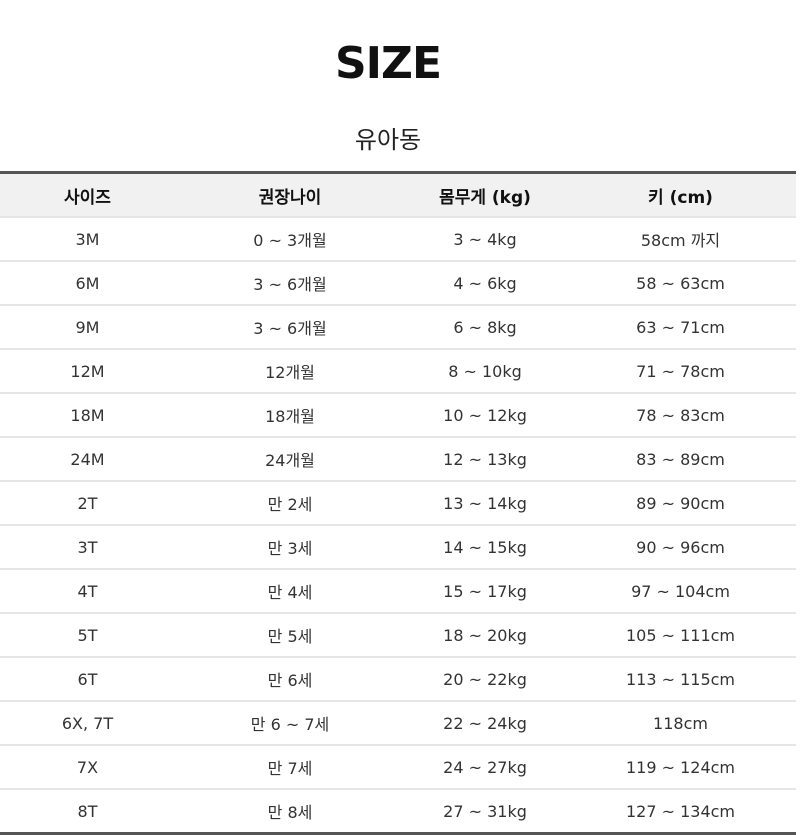 Image resolution: width=800 pixels, height=835 pixels. What do you see at coordinates (87, 678) in the screenshot?
I see `cell-size: 6T` at bounding box center [87, 678].